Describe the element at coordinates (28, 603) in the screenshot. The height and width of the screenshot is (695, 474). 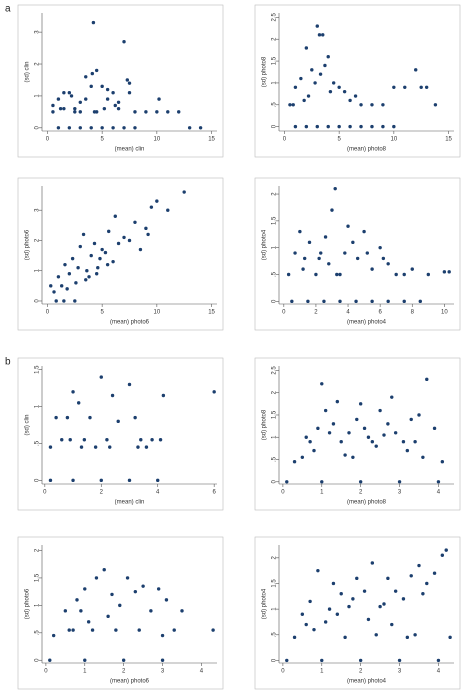
I see `y-axis-label: (sd) photo6` at that location.